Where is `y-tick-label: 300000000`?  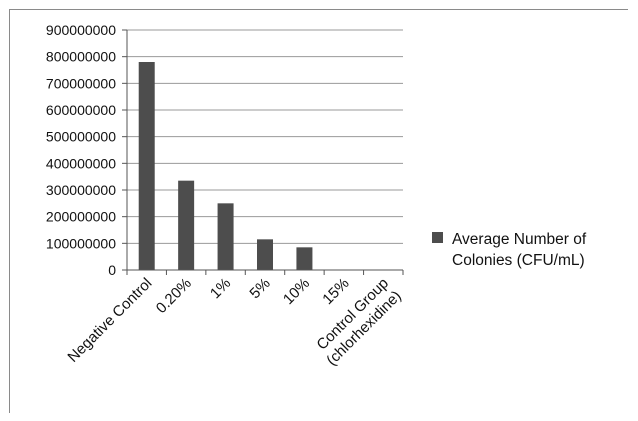 y-tick-label: 300000000 is located at coordinates (81, 190).